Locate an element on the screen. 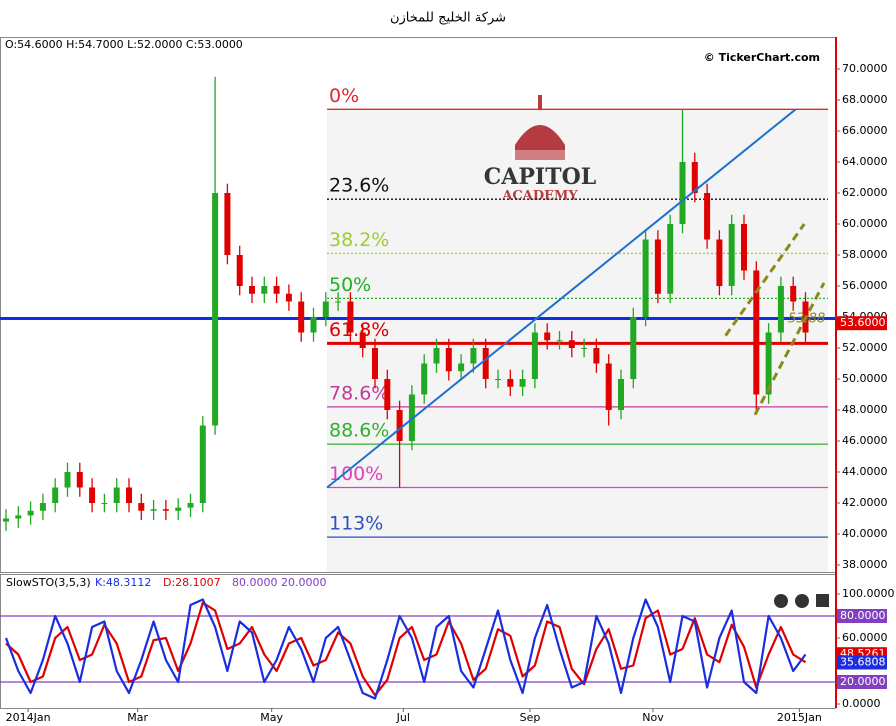  copyright: © TickerChart.com is located at coordinates (762, 57).